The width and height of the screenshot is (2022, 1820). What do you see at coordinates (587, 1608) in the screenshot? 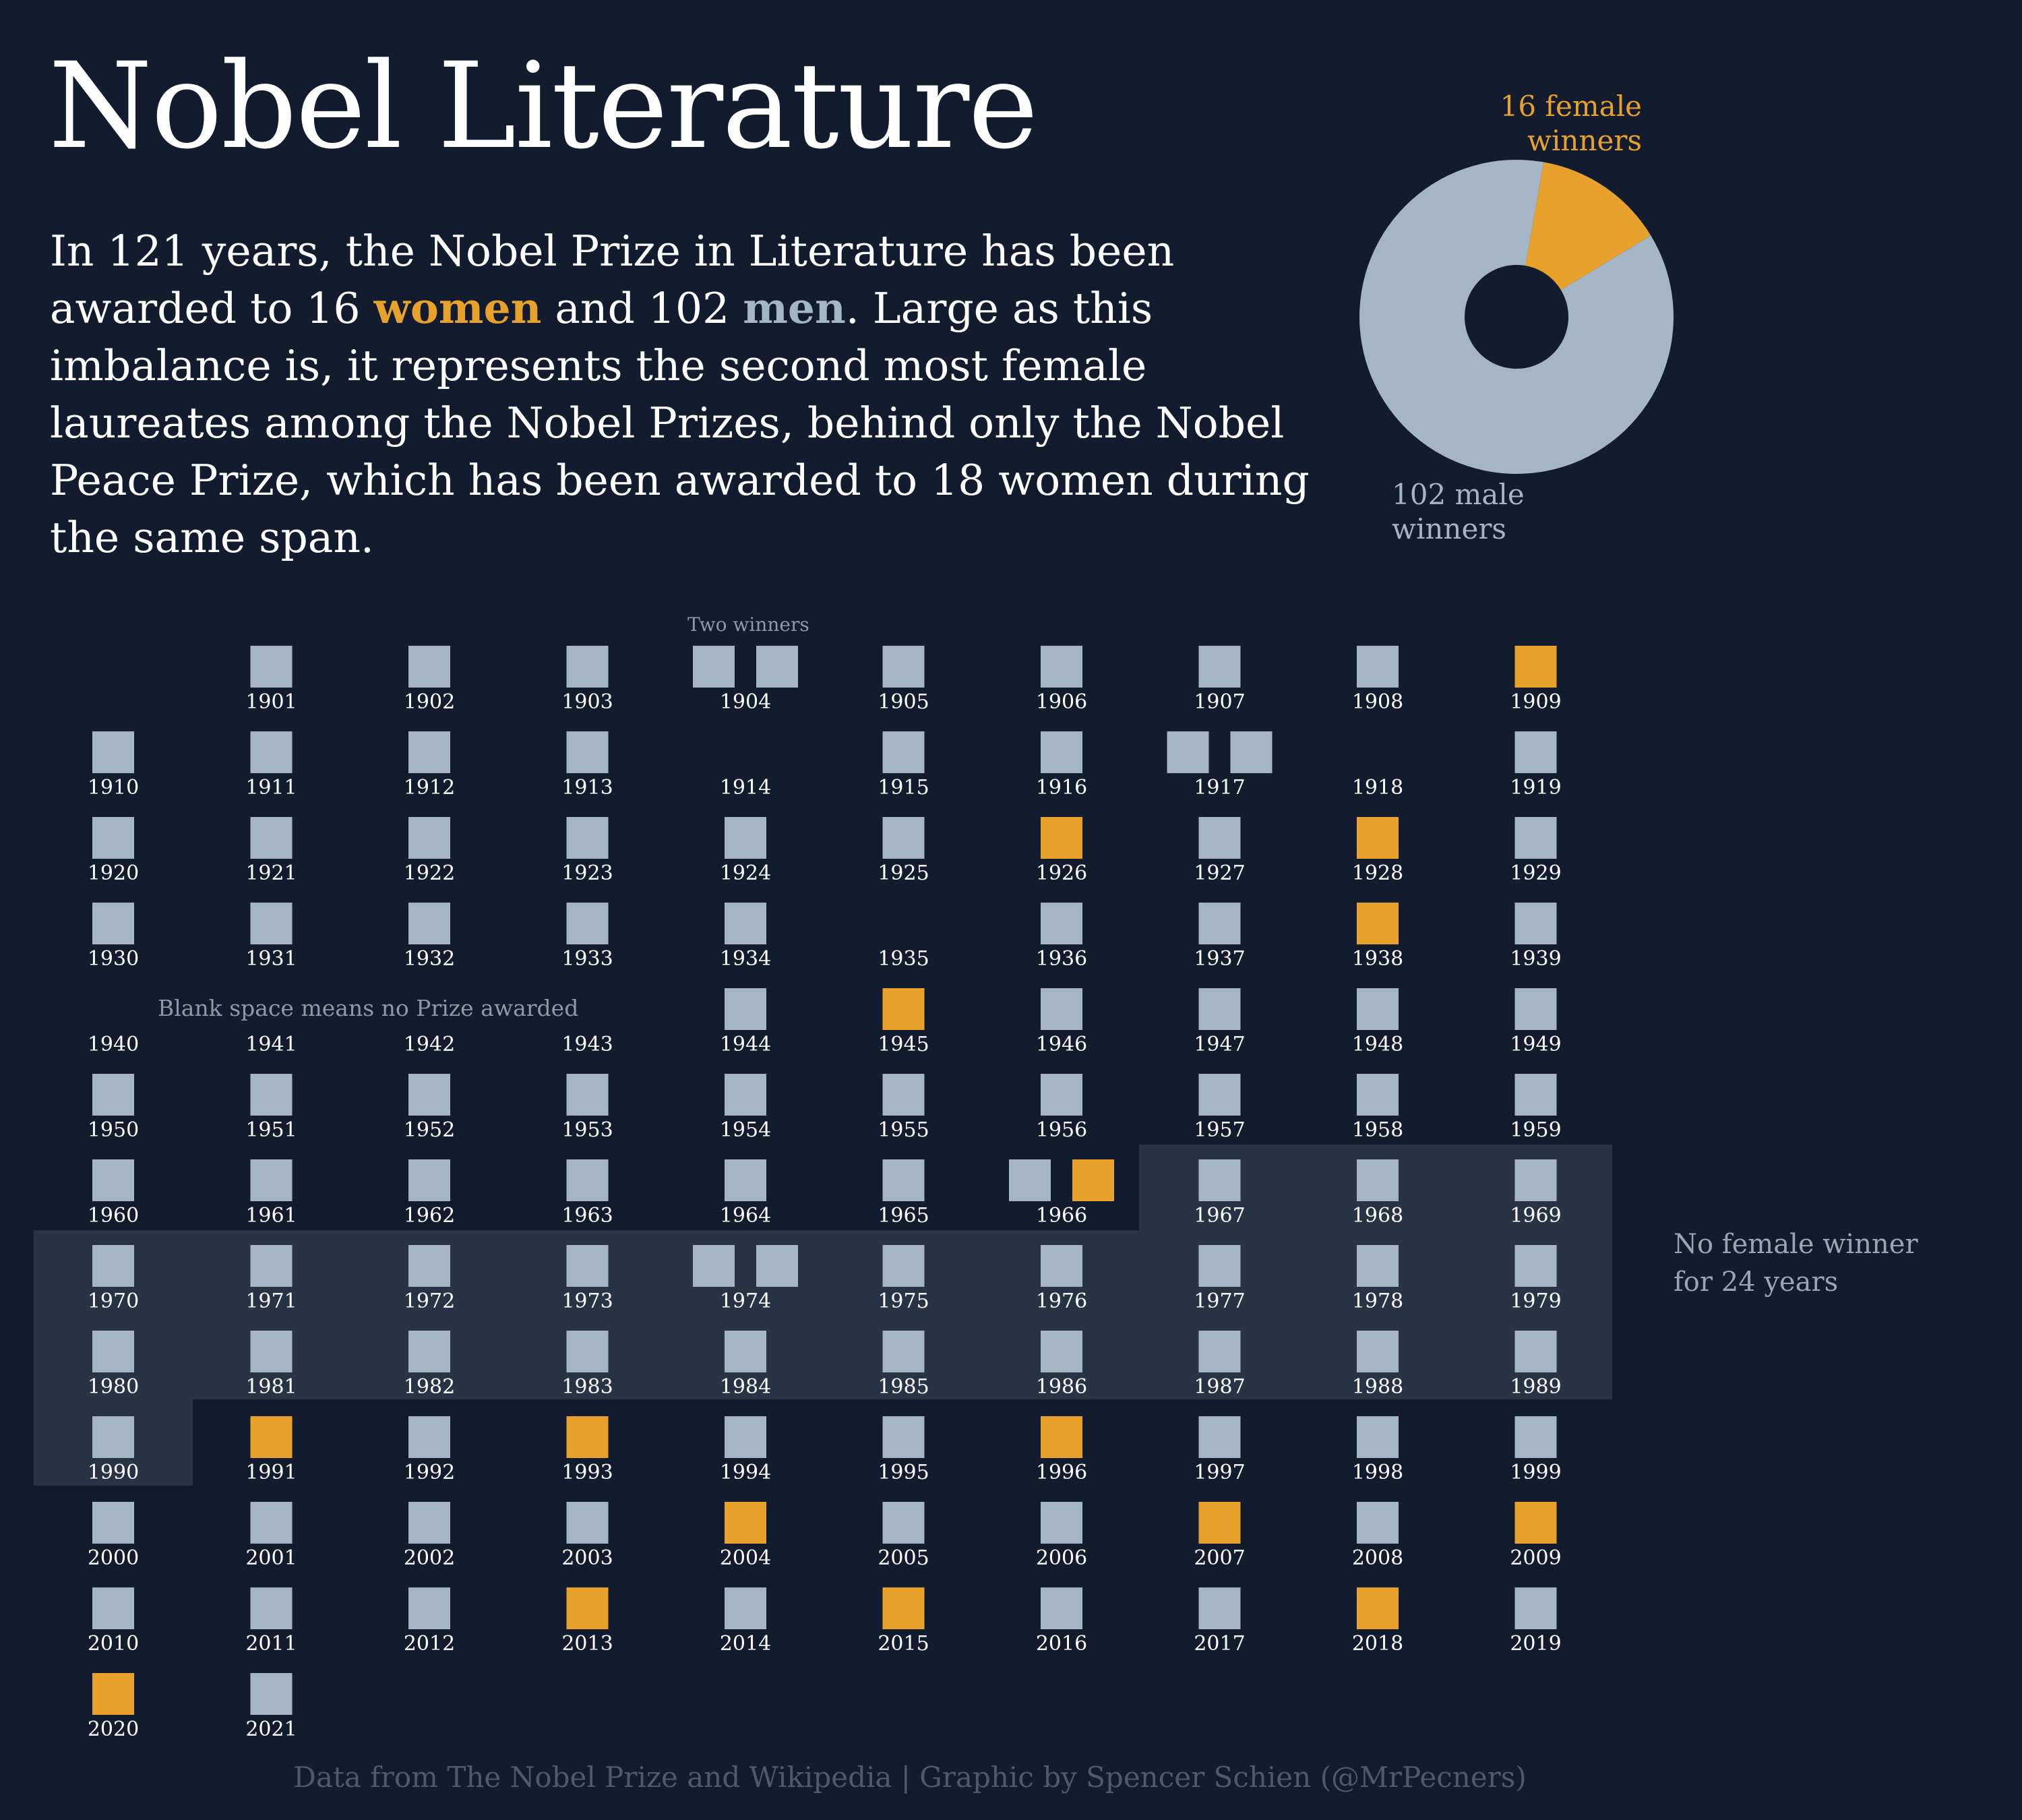
I see `laureate-square-2013` at bounding box center [587, 1608].